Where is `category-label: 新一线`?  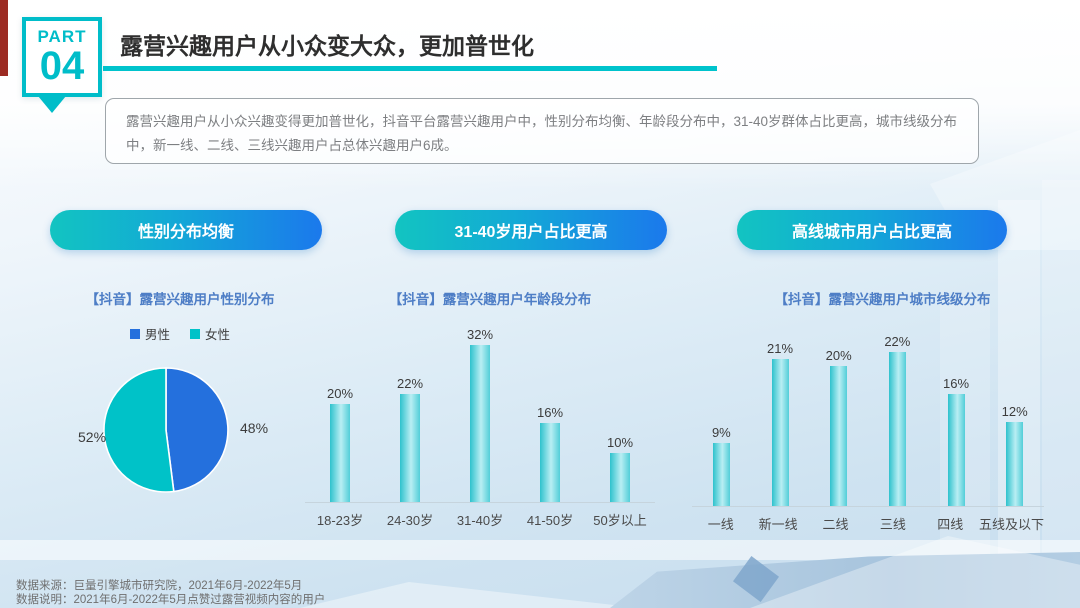
category-label: 新一线 is located at coordinates (778, 524).